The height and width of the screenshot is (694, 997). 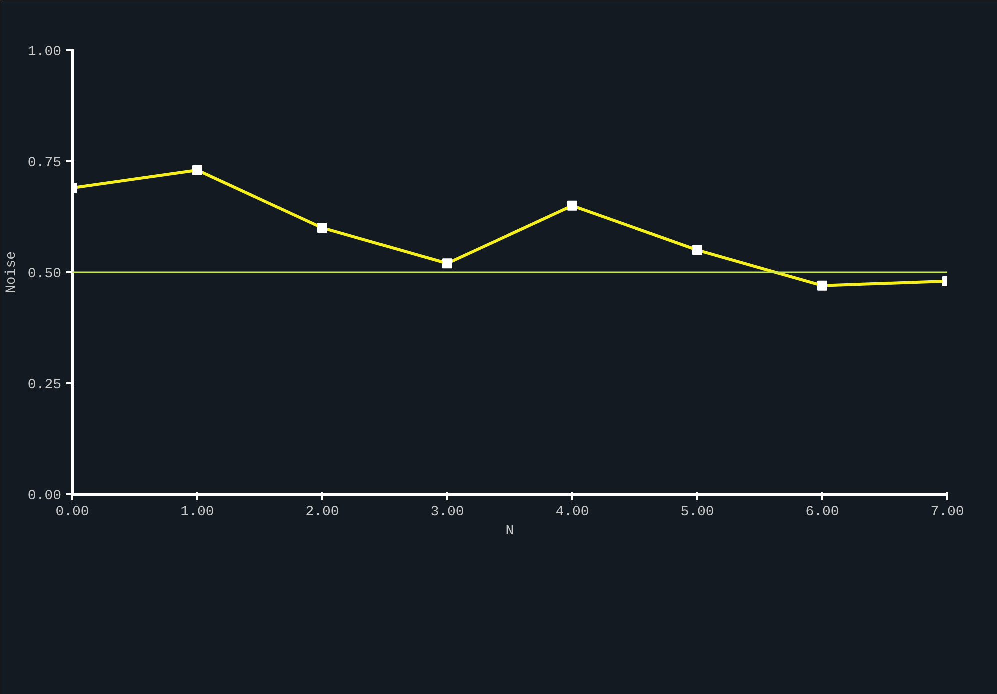 What do you see at coordinates (73, 512) in the screenshot?
I see `x-tick-label: 0.00` at bounding box center [73, 512].